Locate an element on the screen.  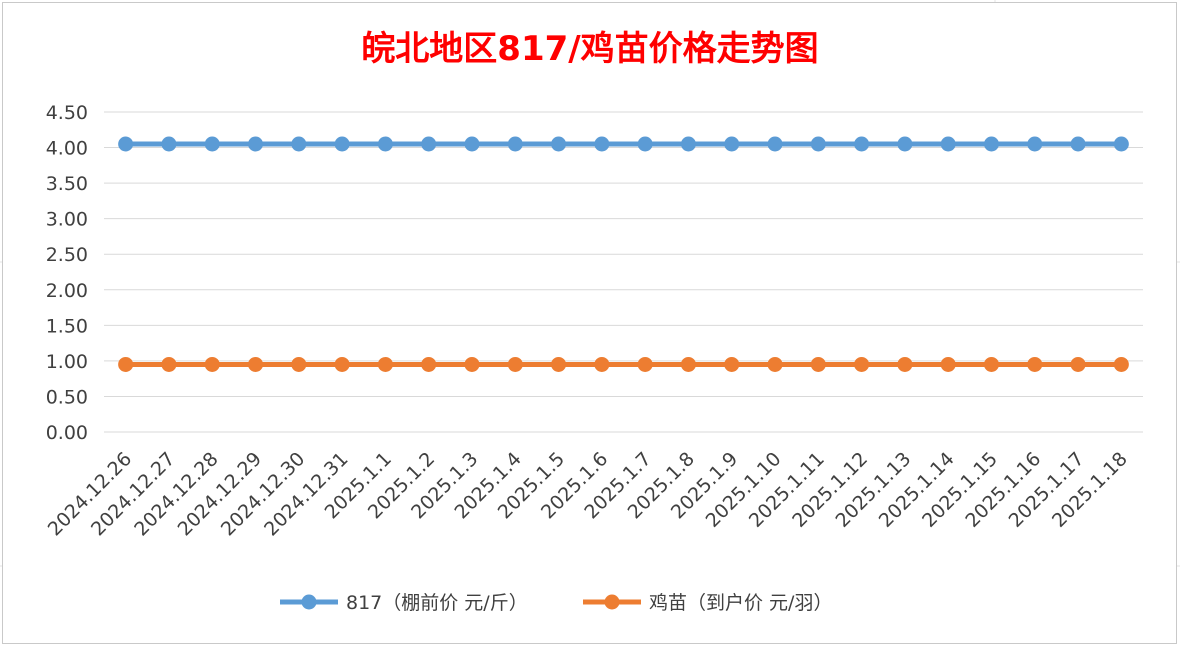
y-tick-label: 1.00 is located at coordinates (67, 362).